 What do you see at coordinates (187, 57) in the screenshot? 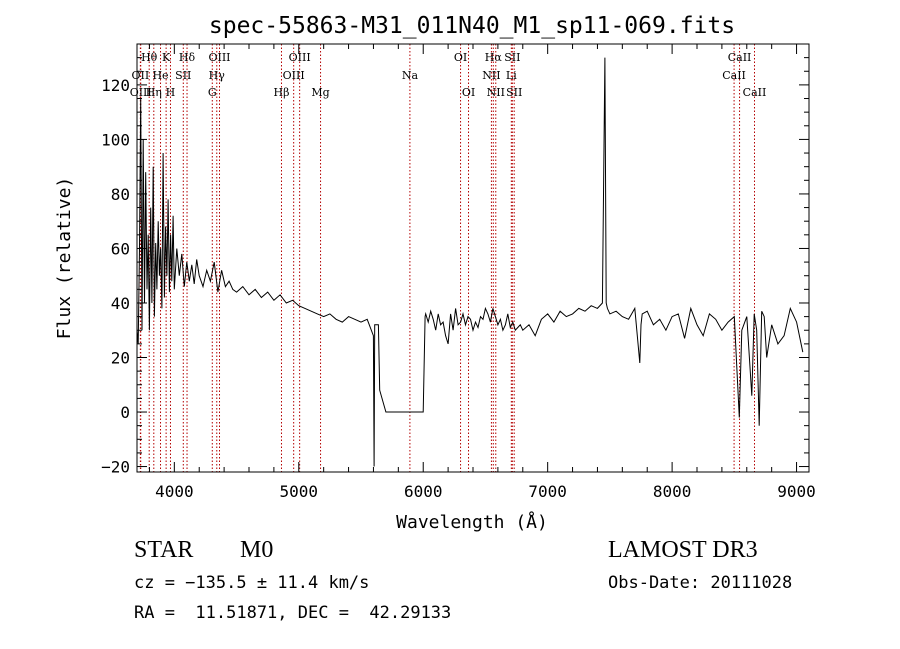
I see `line-marker-label: Hδ` at bounding box center [187, 57].